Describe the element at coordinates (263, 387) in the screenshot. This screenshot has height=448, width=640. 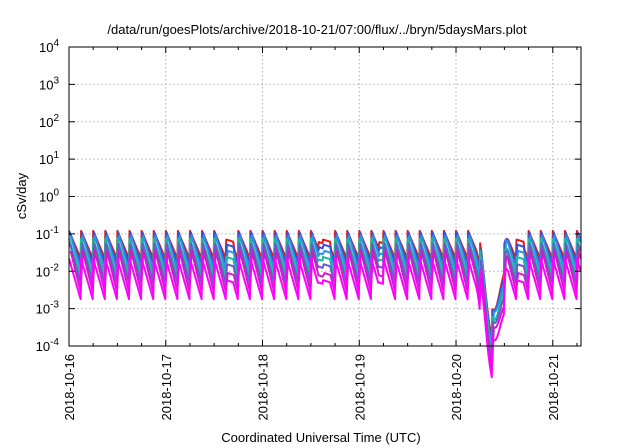
I see `x-tick-label: 2018-10-18` at that location.